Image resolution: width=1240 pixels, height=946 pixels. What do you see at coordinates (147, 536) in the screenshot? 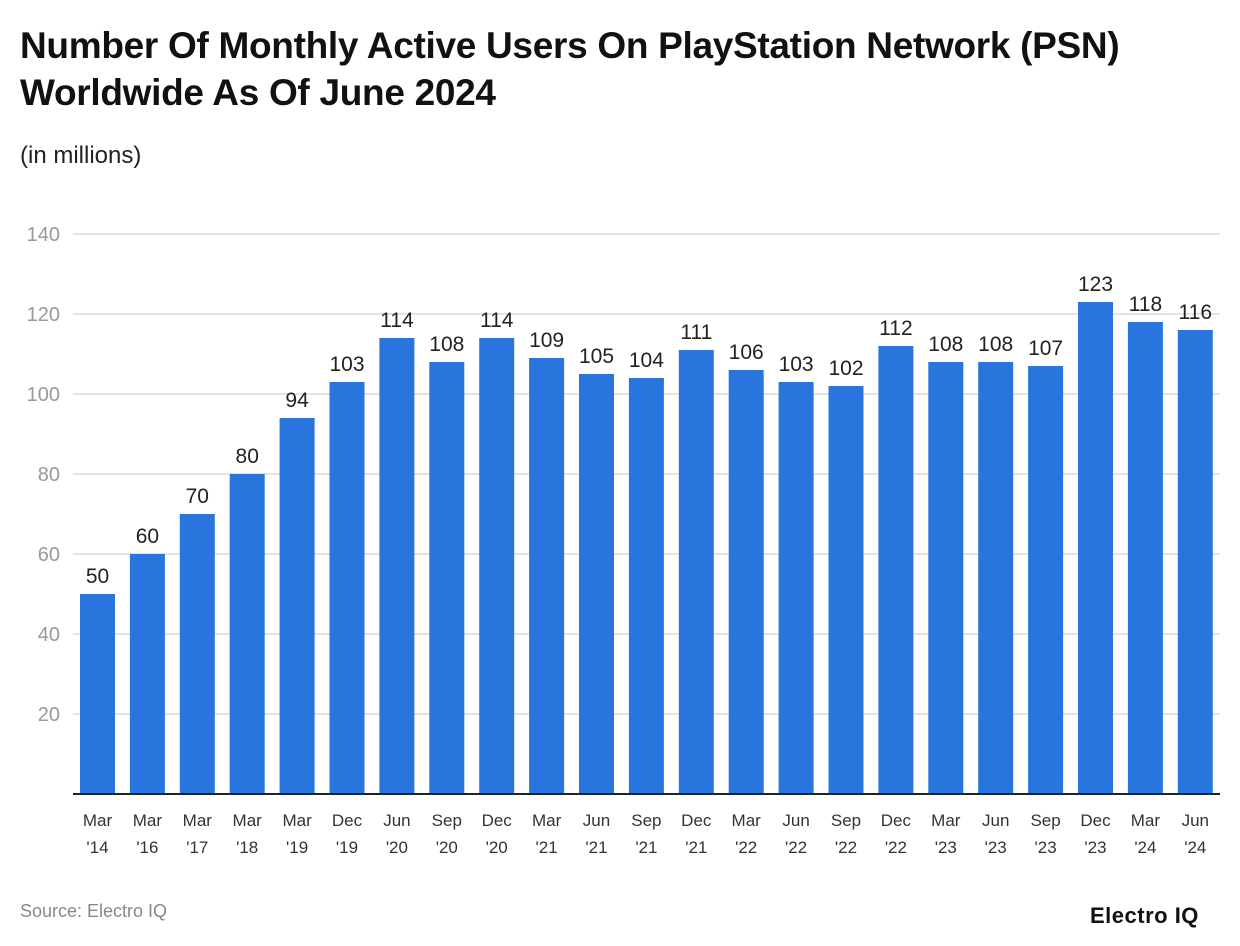
I see `data-label: 60` at bounding box center [147, 536].